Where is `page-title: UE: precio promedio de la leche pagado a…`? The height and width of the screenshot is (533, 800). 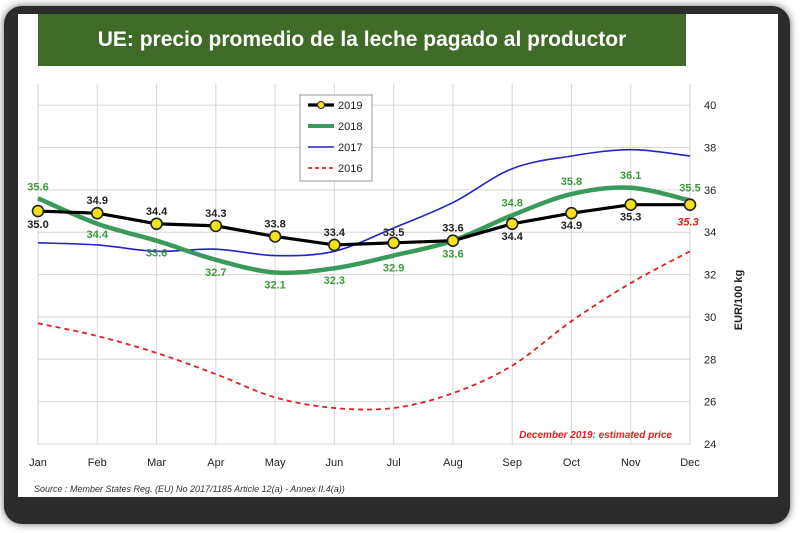 page-title: UE: precio promedio de la leche pagado a… is located at coordinates (362, 40).